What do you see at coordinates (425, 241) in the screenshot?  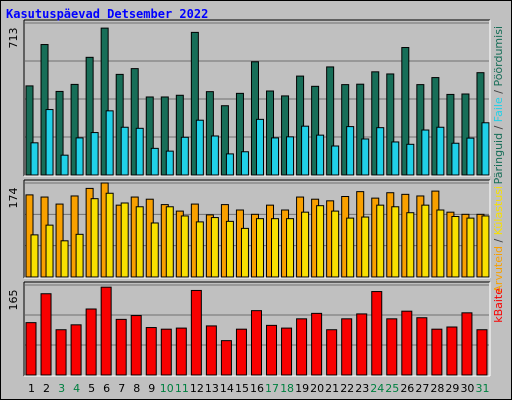 I see `bar-visits-külastusi-27` at bounding box center [425, 241].